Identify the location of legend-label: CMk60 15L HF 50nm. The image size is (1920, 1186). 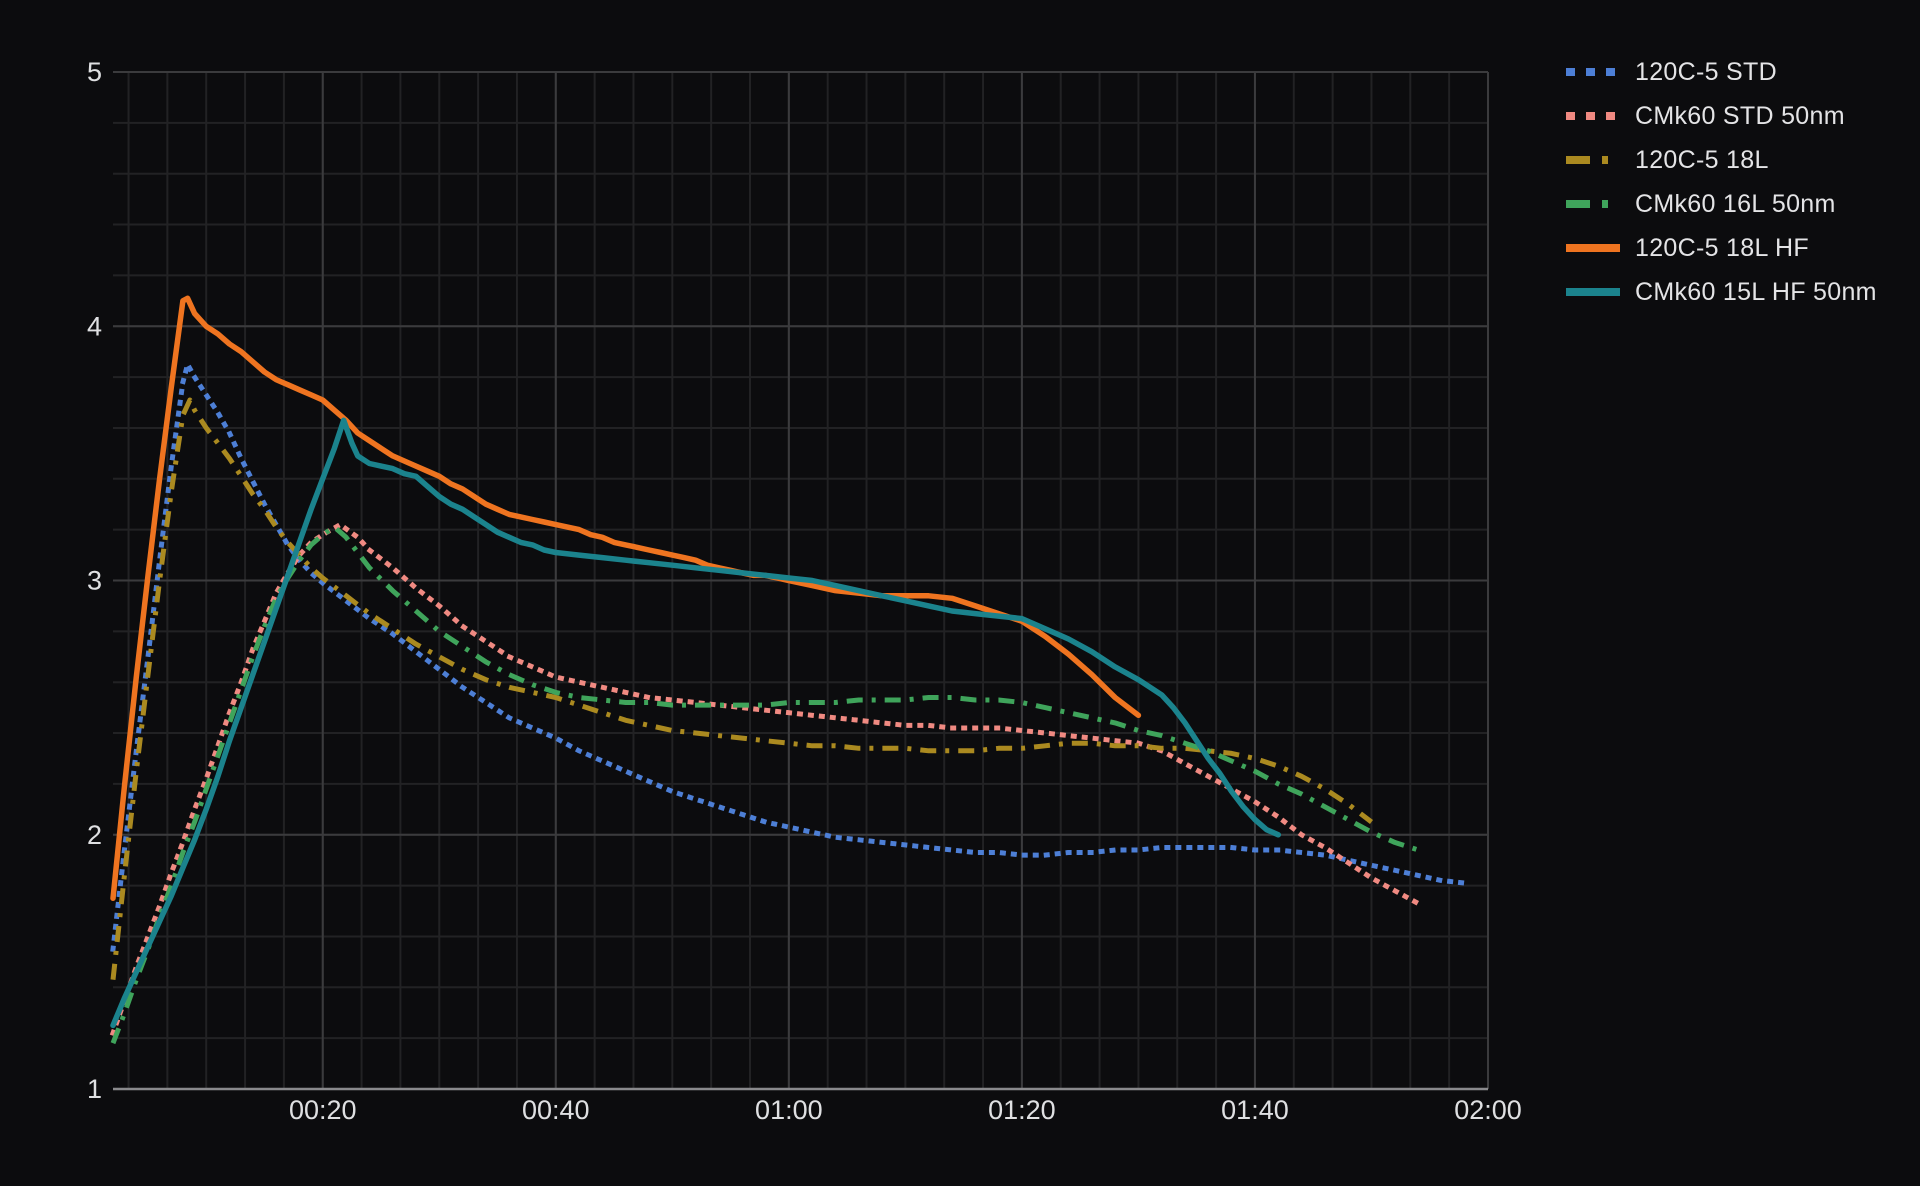
(1756, 291).